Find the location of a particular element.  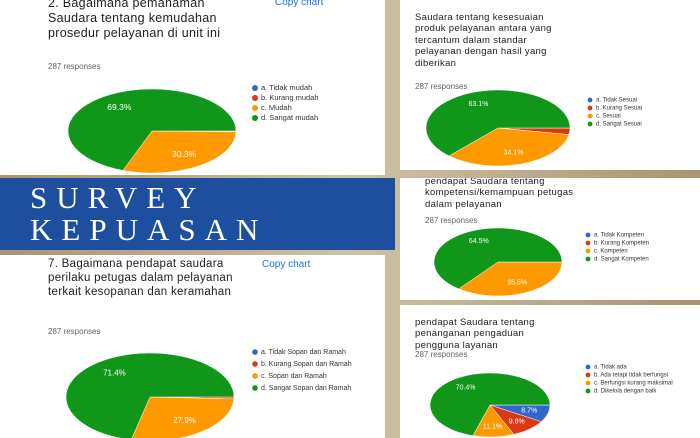

slice-label: 35.5% is located at coordinates (517, 283).